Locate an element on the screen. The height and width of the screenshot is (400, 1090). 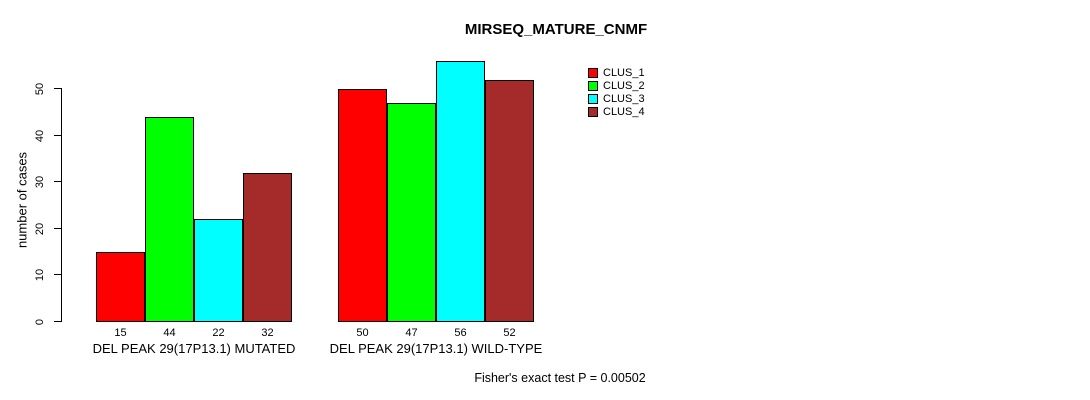
bar-value-label: 15 is located at coordinates (120, 333).